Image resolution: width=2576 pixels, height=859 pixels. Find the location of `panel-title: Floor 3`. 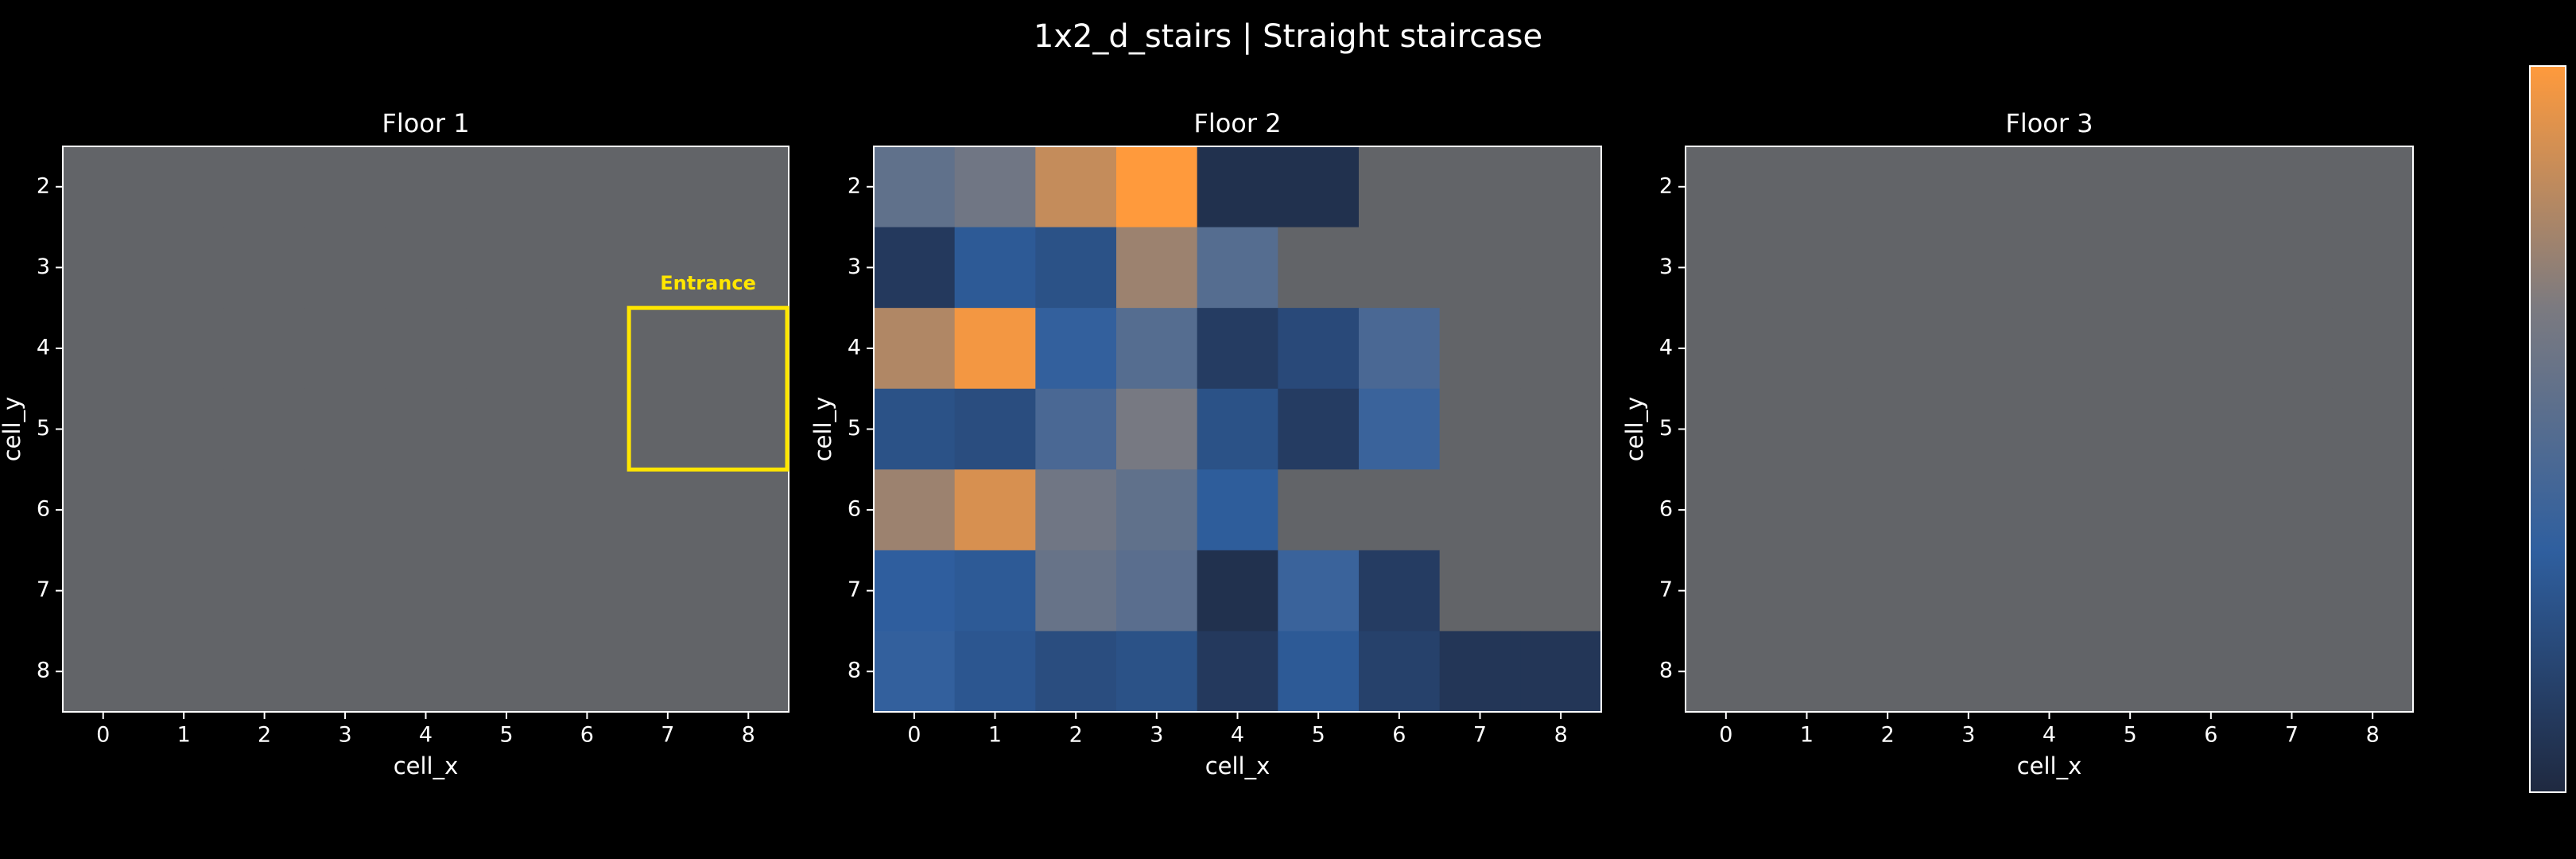

panel-title: Floor 3 is located at coordinates (2049, 123).